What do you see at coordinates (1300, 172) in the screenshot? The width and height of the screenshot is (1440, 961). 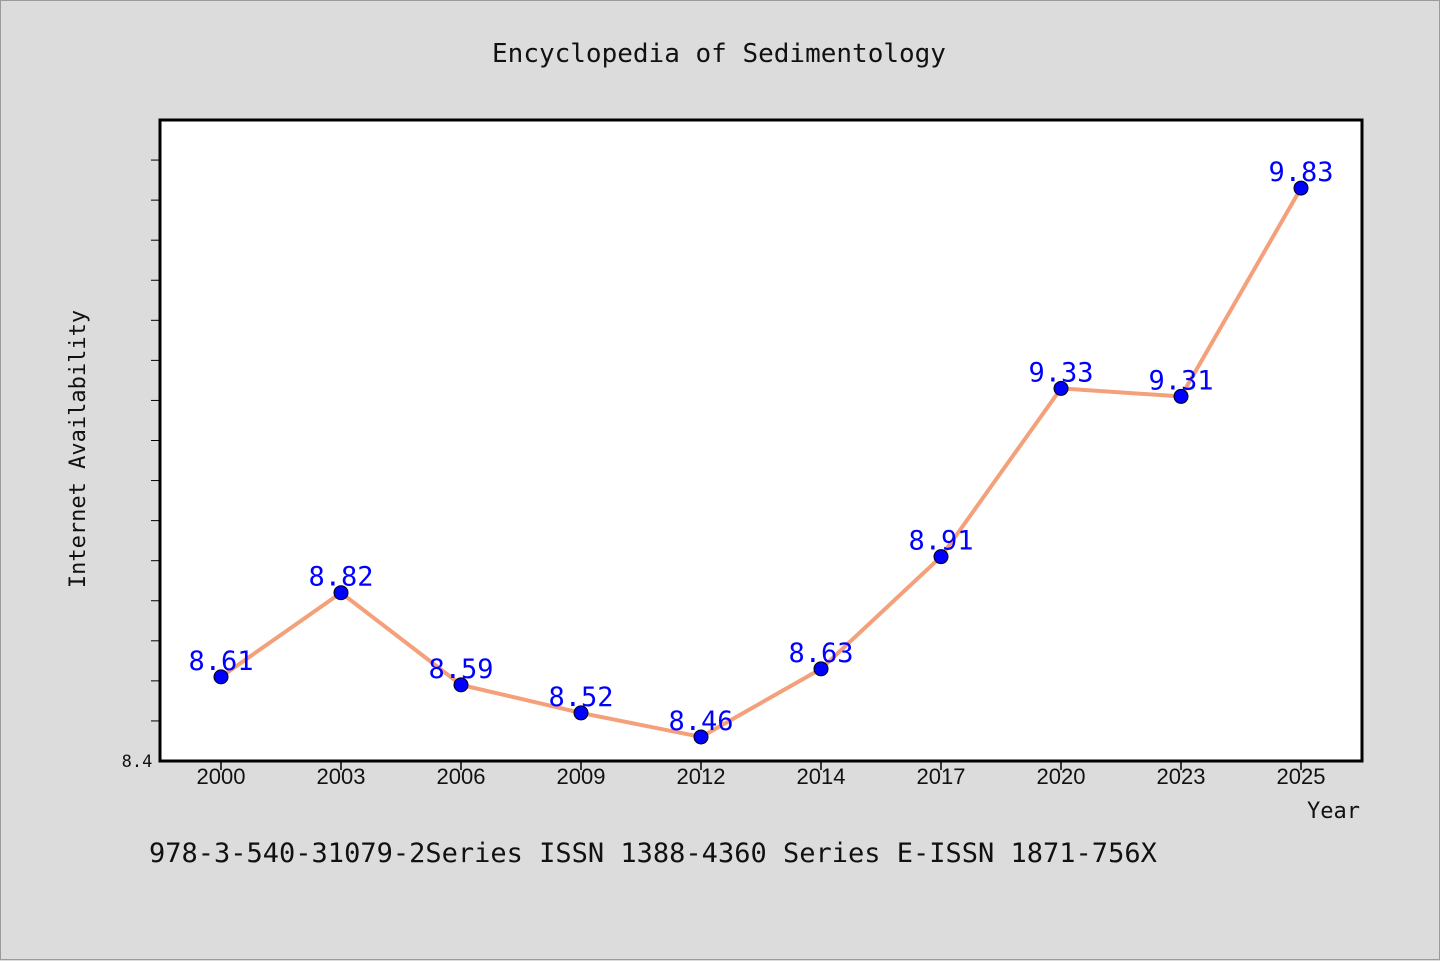 I see `data-label: 9.83` at bounding box center [1300, 172].